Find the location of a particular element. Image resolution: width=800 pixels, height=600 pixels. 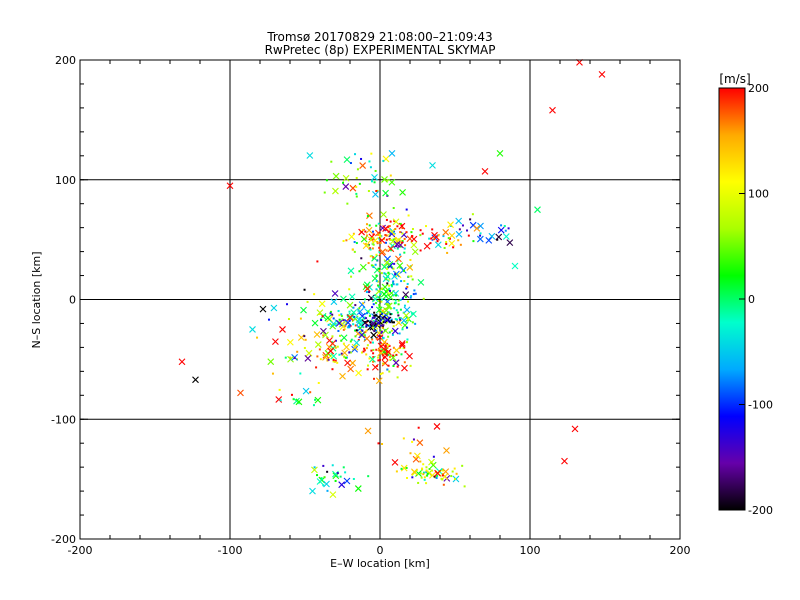

y-tick-label: 200 is located at coordinates (65, 60).